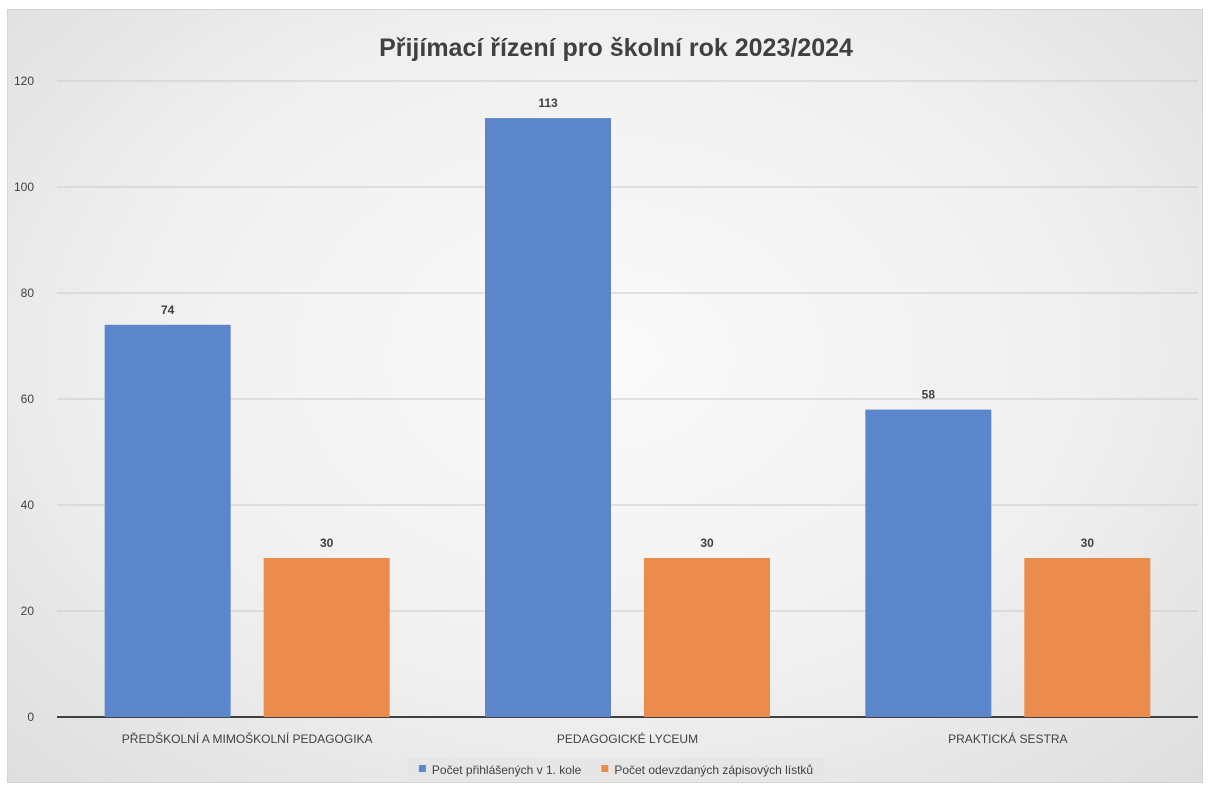  I want to click on y-tick-label: 20, so click(28, 611).